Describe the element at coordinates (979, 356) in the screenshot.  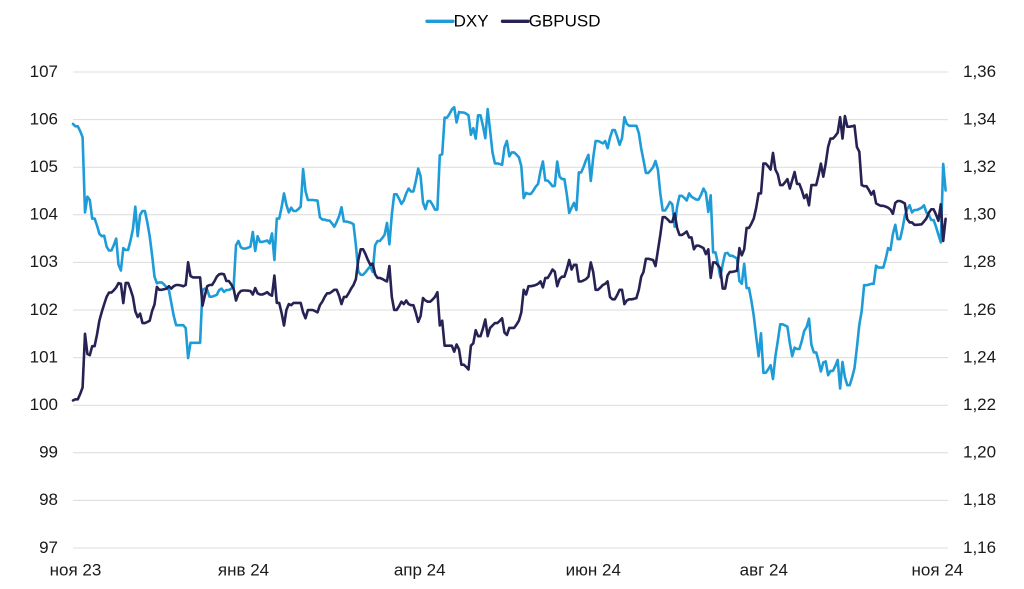
I see `svg-text: 1,24` at that location.